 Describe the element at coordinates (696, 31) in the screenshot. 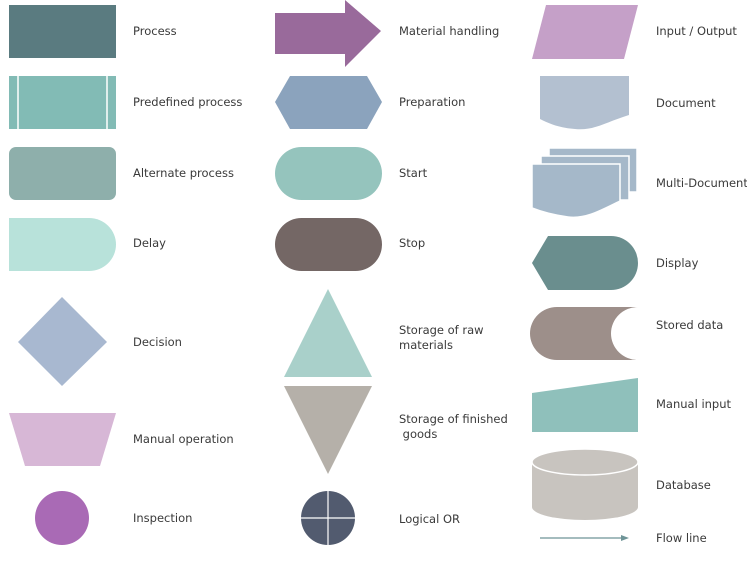

I see `input-output-label: Input / Output` at that location.